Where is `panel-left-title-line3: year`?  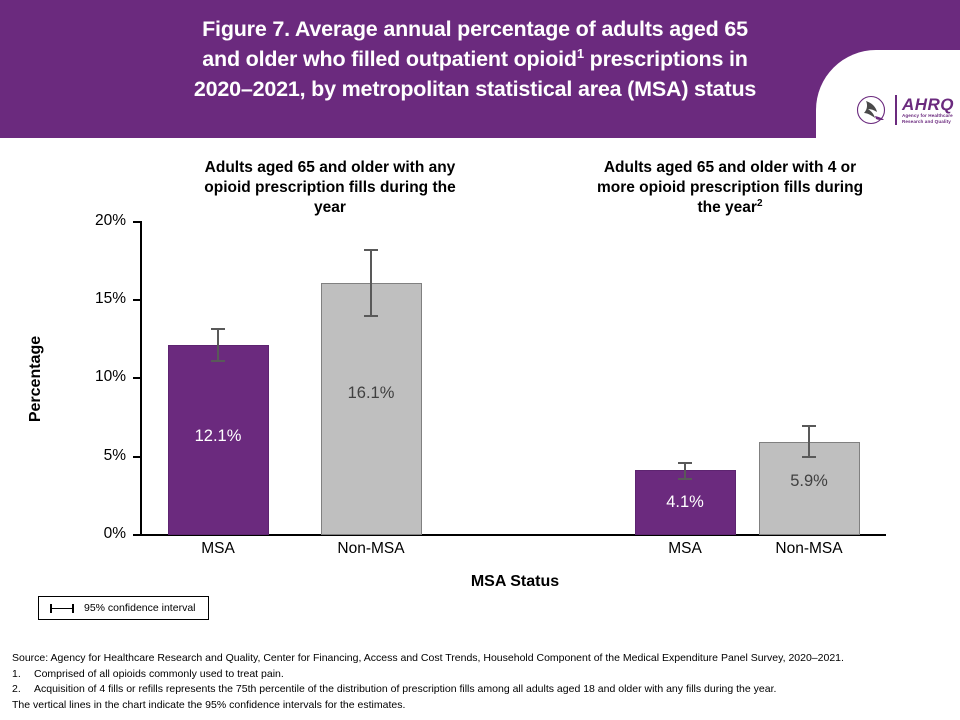 panel-left-title-line3: year is located at coordinates (330, 207).